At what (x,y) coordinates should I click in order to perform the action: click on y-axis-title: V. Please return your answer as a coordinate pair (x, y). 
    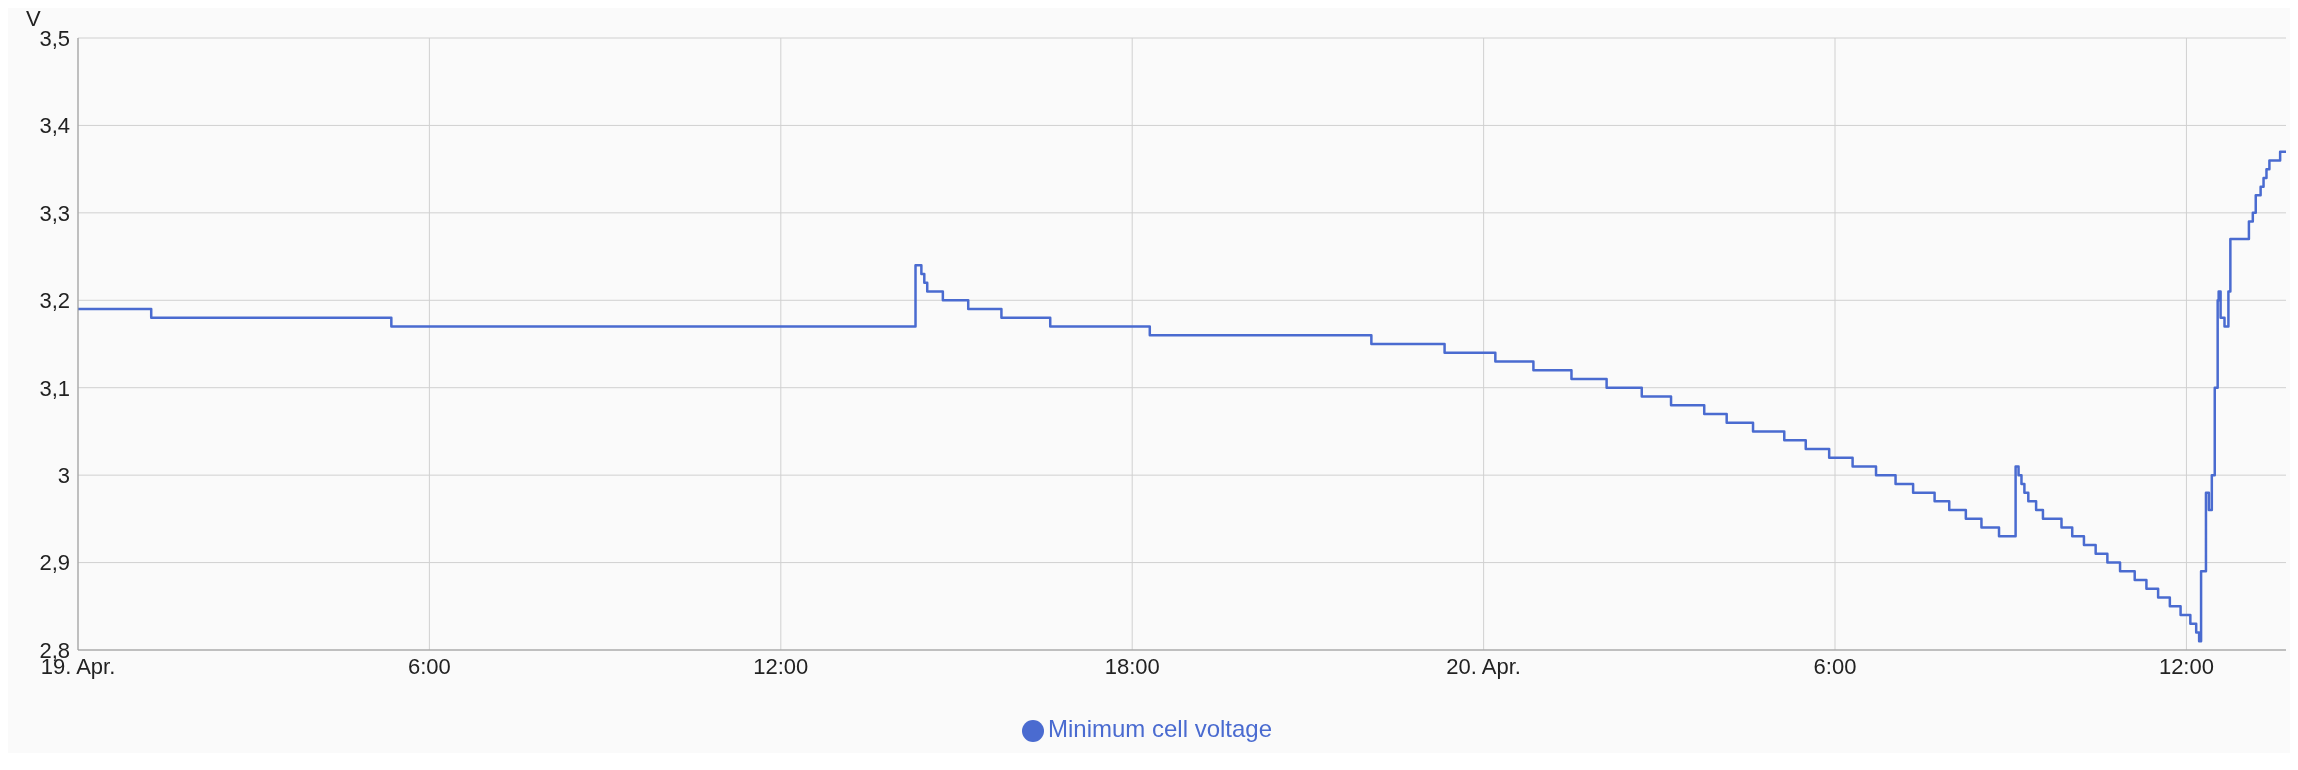
    Looking at the image, I should click on (33, 18).